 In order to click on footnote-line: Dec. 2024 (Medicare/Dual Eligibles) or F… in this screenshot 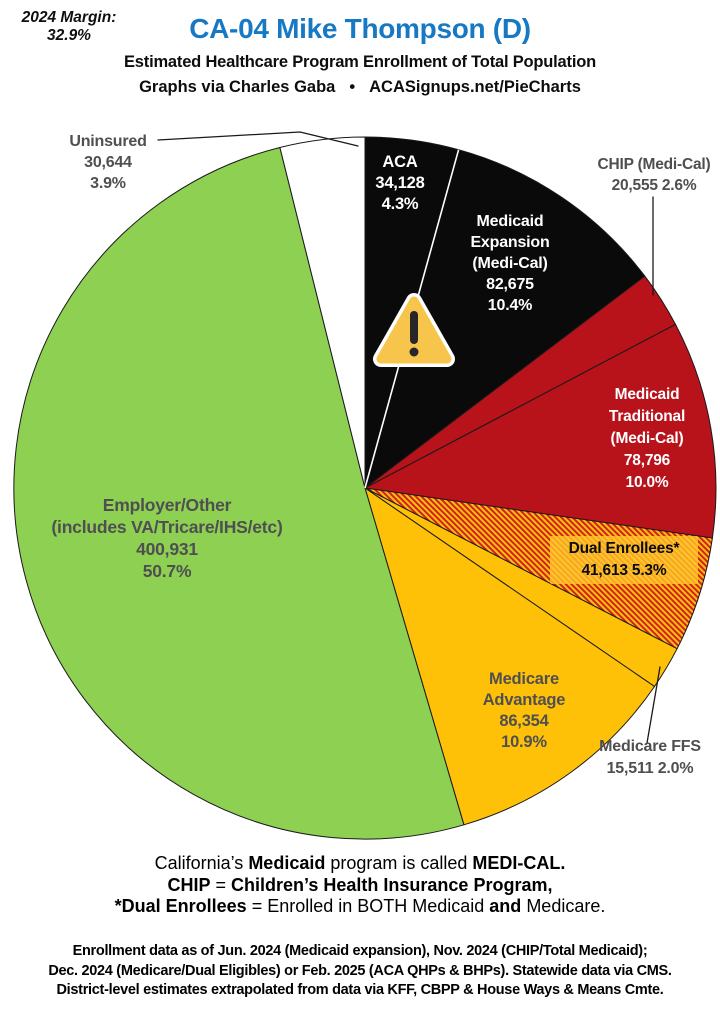, I will do `click(360, 970)`.